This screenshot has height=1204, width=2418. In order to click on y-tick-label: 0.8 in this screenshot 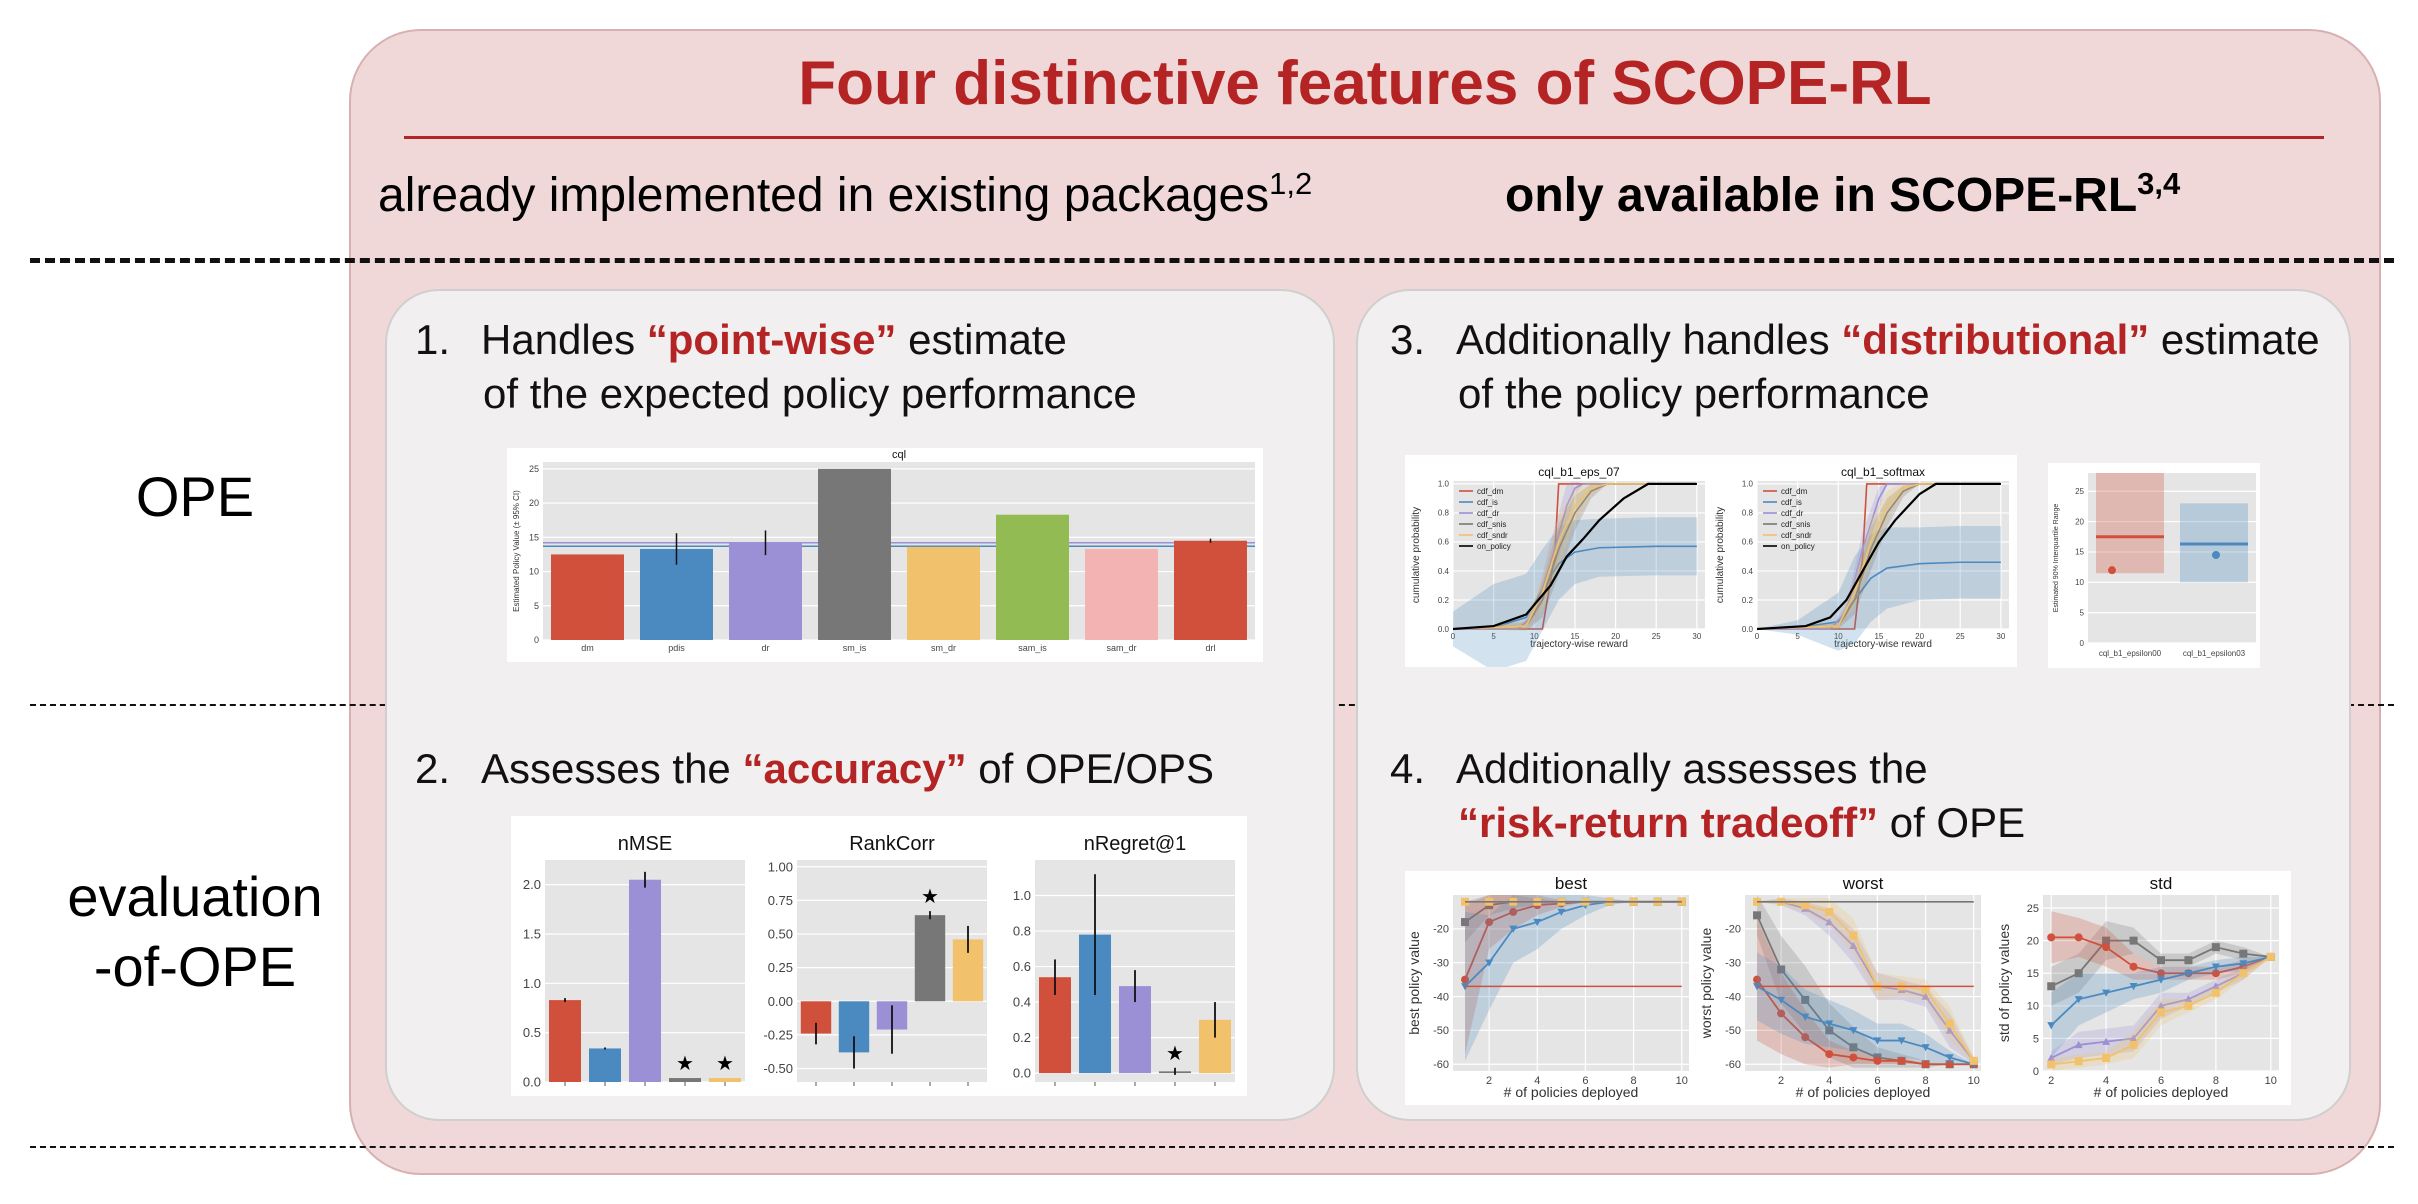, I will do `click(1748, 513)`.